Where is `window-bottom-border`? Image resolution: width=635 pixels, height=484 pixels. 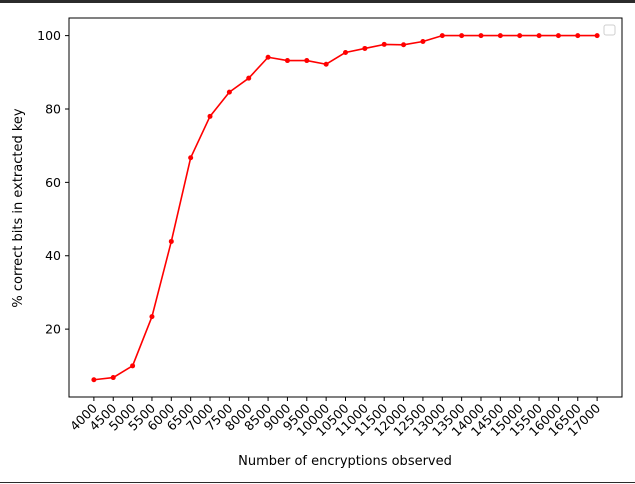 window-bottom-border is located at coordinates (317, 482).